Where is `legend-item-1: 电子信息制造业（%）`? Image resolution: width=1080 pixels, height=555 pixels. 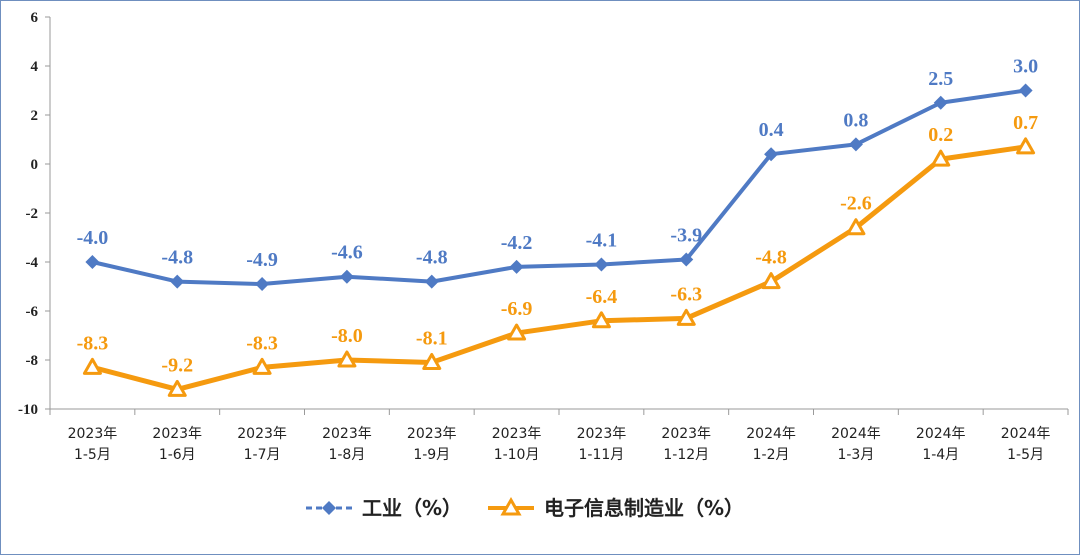 legend-item-1: 电子信息制造业（%） is located at coordinates (616, 508).